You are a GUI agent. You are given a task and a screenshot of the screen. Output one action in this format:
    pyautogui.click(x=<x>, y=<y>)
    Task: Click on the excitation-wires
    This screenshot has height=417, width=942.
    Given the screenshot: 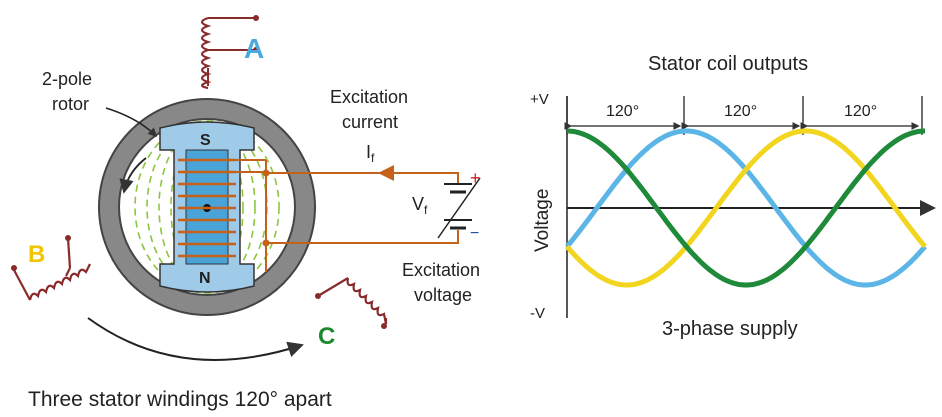 What is the action you would take?
    pyautogui.click(x=347, y=215)
    